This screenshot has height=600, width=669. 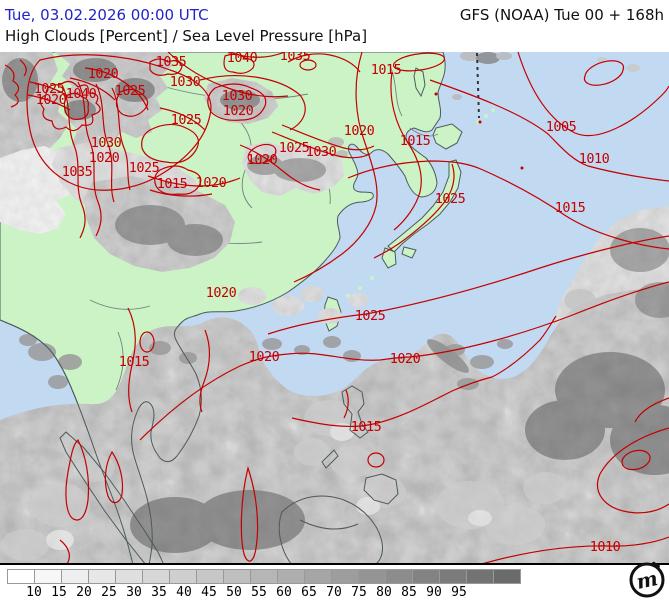 What do you see at coordinates (447, 136) in the screenshot?
I see `hokkaido` at bounding box center [447, 136].